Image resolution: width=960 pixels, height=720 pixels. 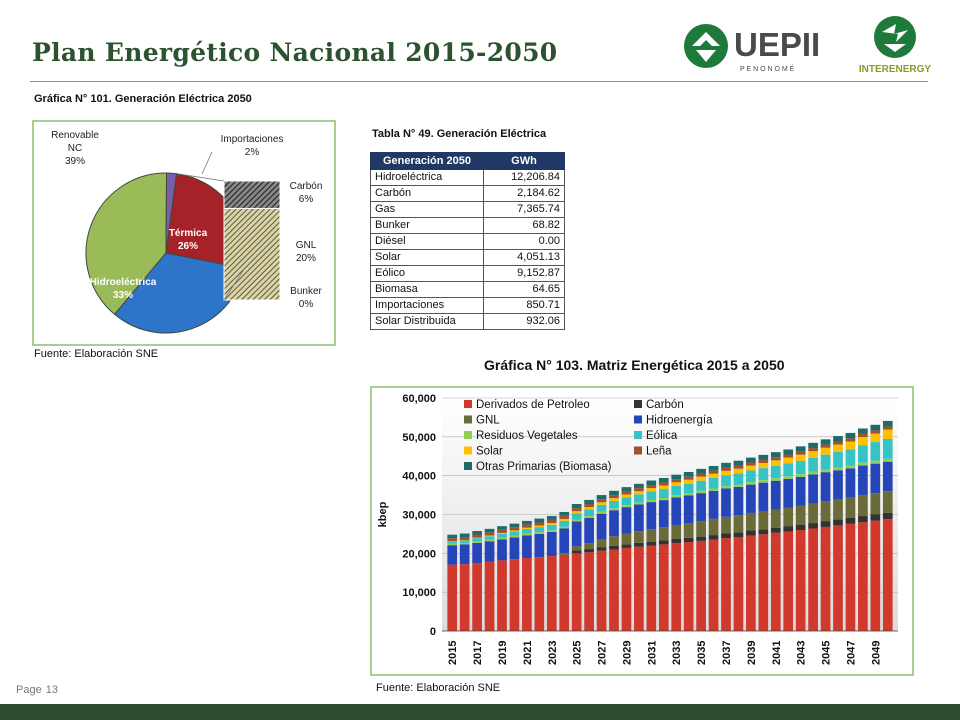 What do you see at coordinates (200, 177) in the screenshot?
I see `connector-line-top` at bounding box center [200, 177].